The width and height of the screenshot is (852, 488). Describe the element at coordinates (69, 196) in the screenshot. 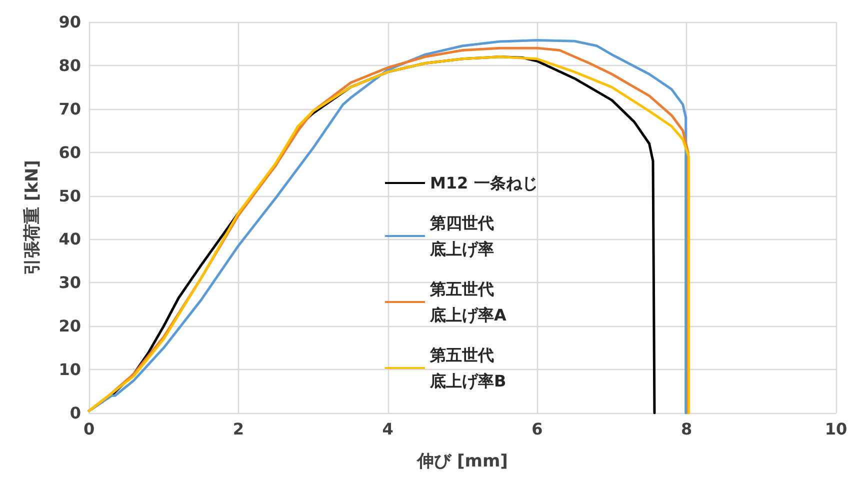

I see `y-tick-label: 50` at that location.